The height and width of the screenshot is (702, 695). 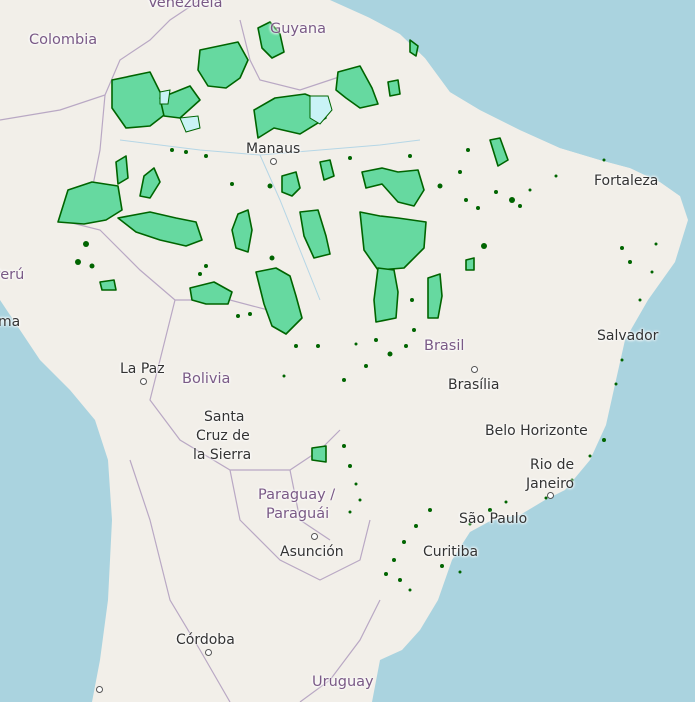 I want to click on label-rio: Rio de, so click(x=552, y=465).